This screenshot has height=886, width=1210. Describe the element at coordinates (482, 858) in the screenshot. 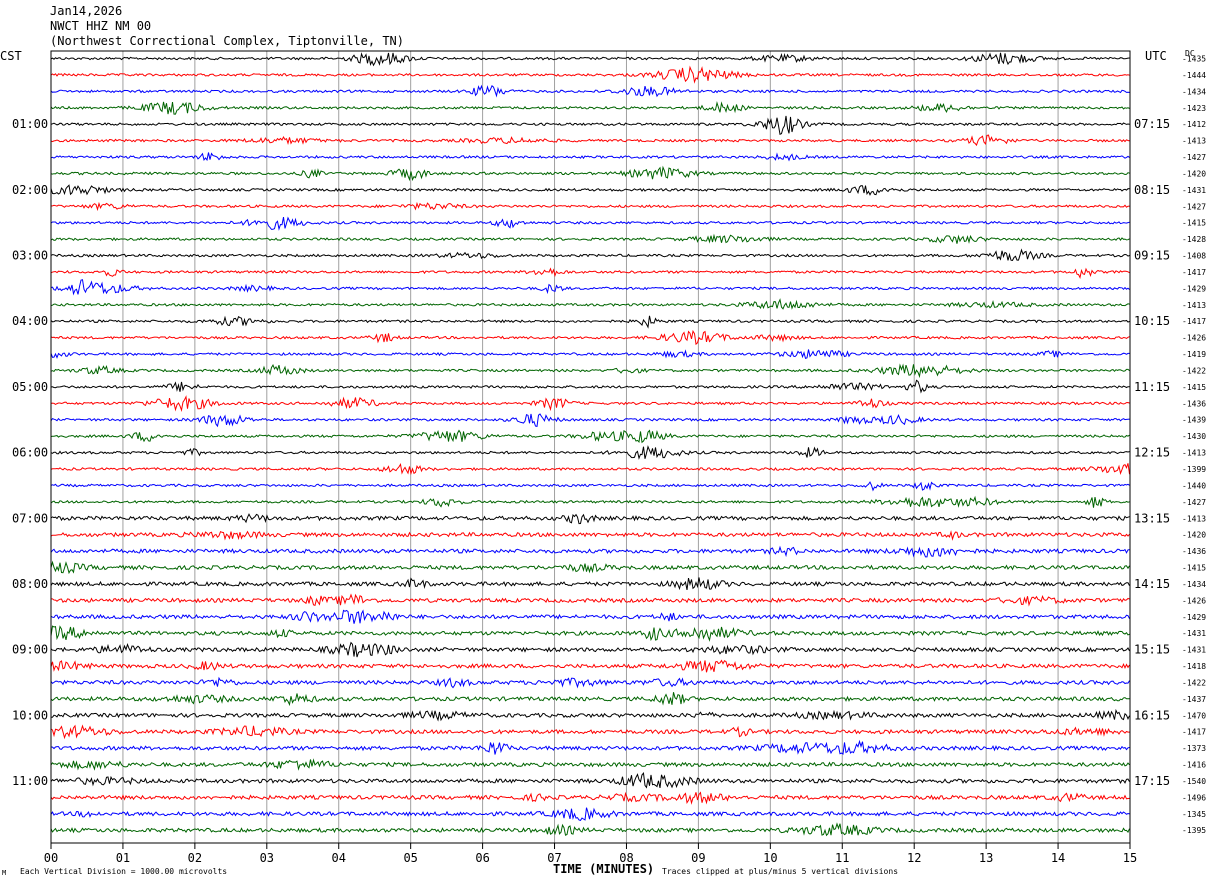

I see `x-tick-label: 06` at that location.